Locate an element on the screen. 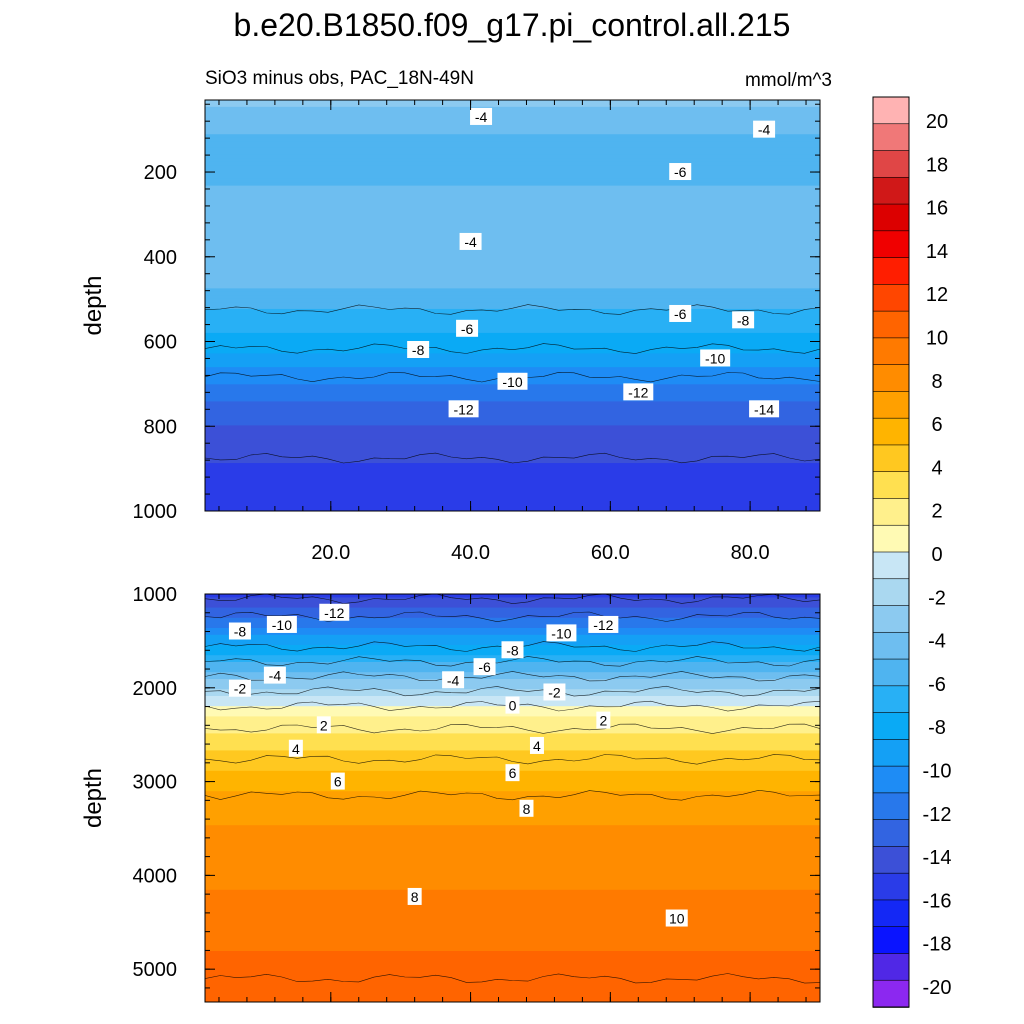 Image resolution: width=1024 pixels, height=1024 pixels. chart-title: b.e20.B1850.f09_g17.pi_control.all.215 is located at coordinates (512, 25).